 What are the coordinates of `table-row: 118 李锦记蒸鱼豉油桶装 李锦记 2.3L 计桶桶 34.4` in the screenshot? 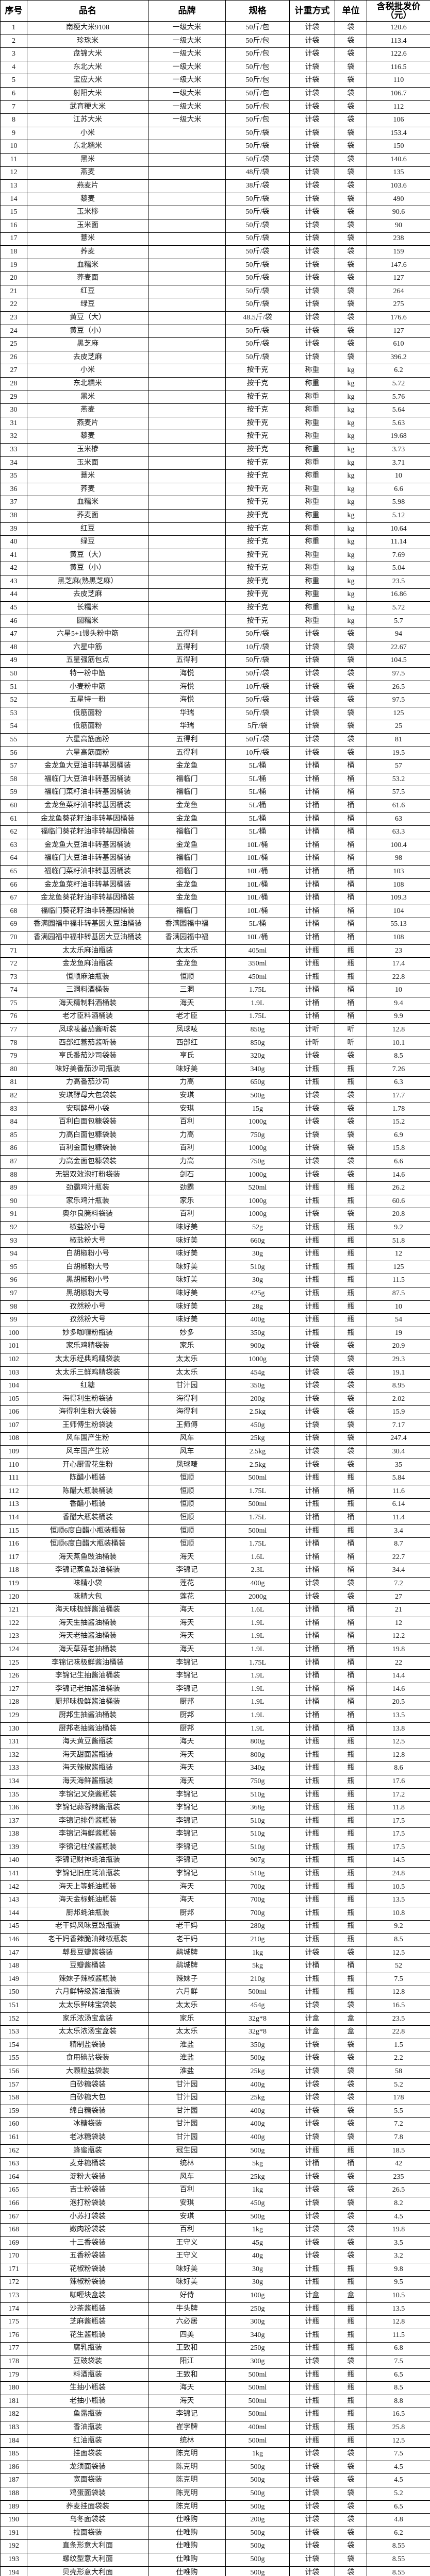 It's located at (215, 1571).